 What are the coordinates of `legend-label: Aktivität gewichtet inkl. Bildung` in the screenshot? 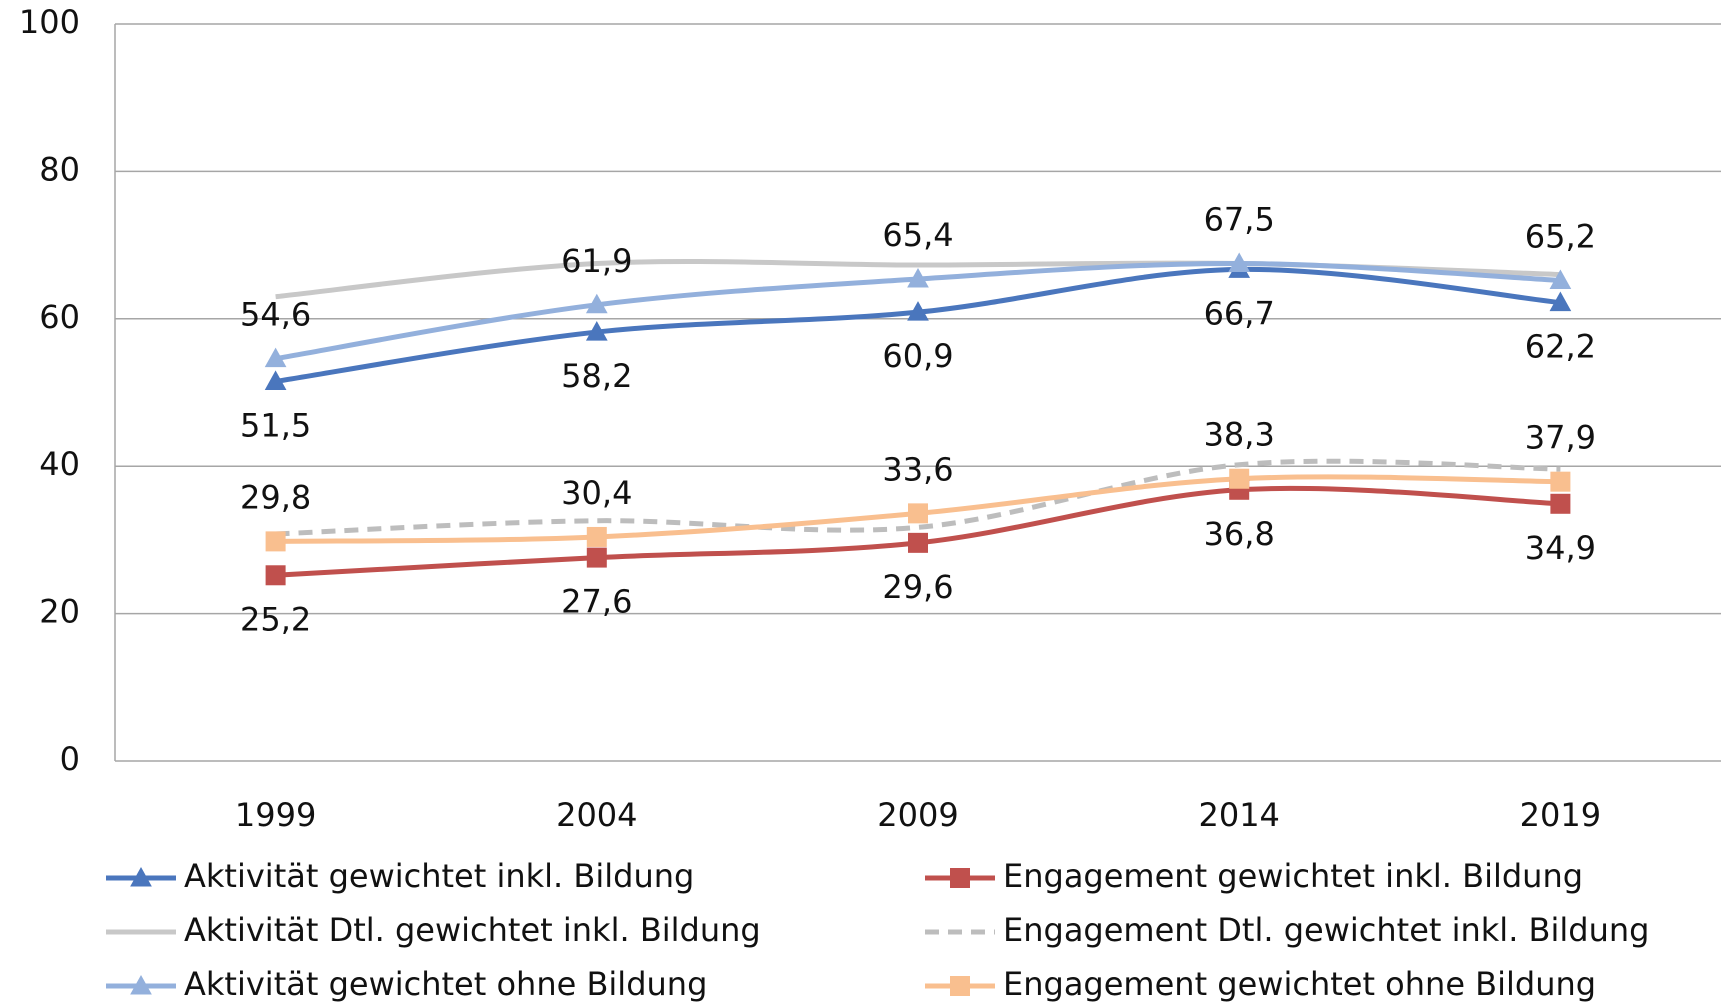 It's located at (439, 876).